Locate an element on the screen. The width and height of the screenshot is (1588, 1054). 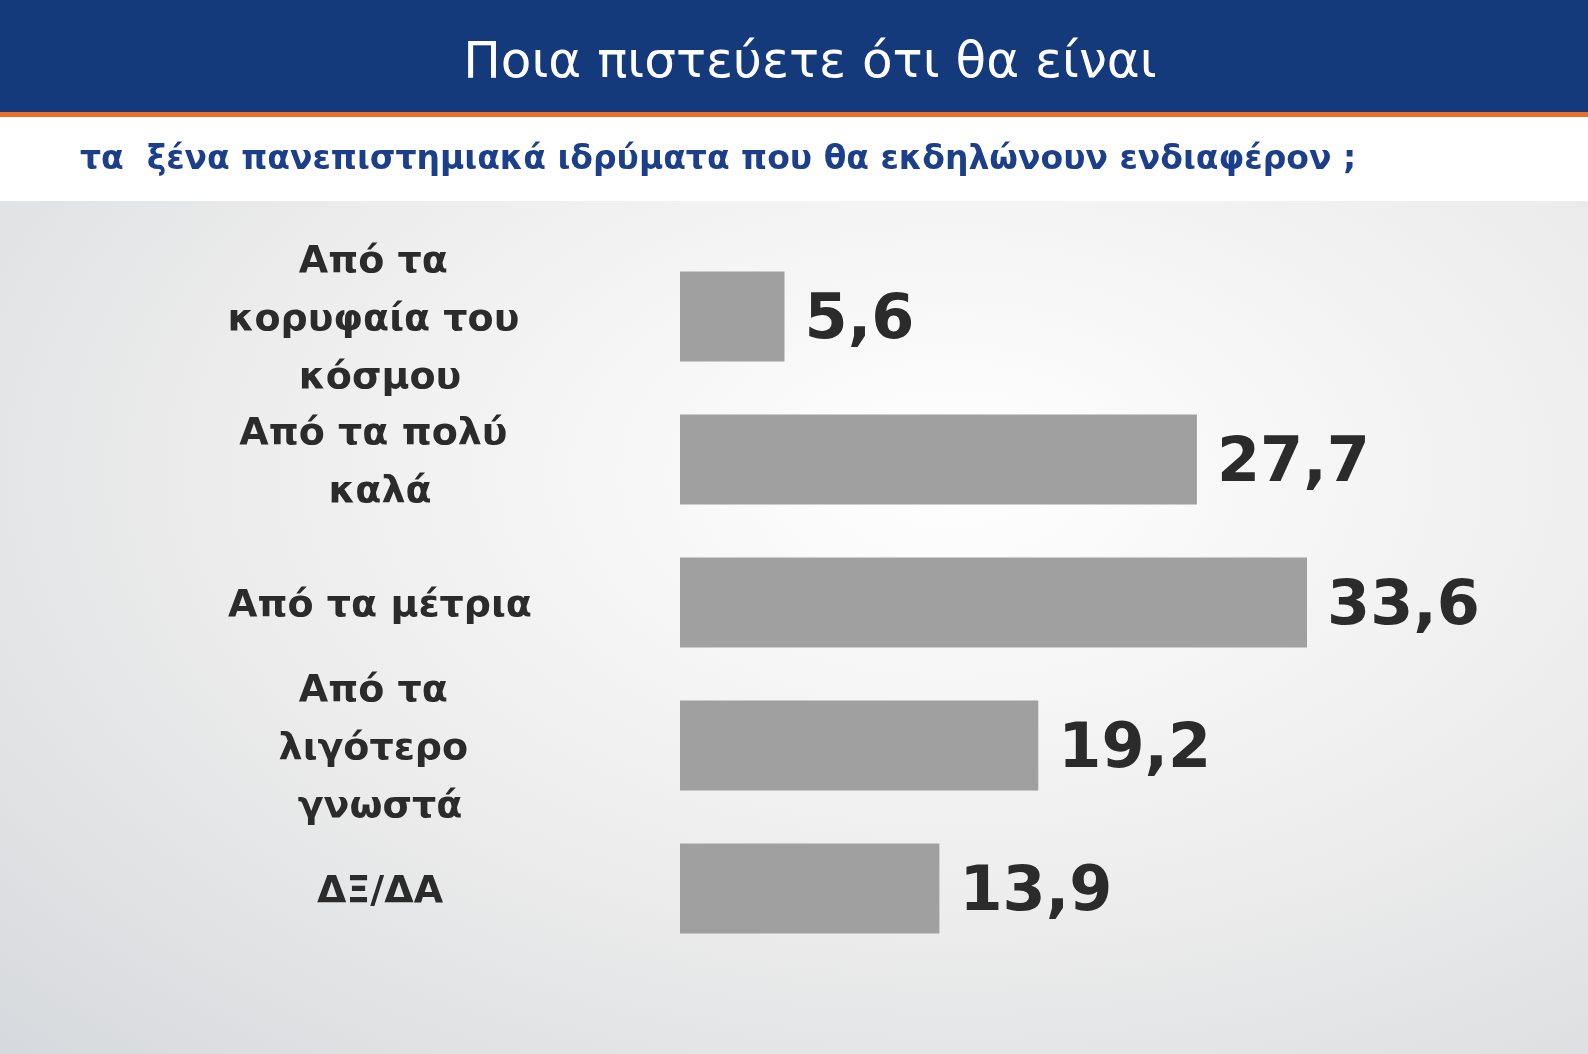
y-tick-label: Από τα μέτρια is located at coordinates (380, 602).